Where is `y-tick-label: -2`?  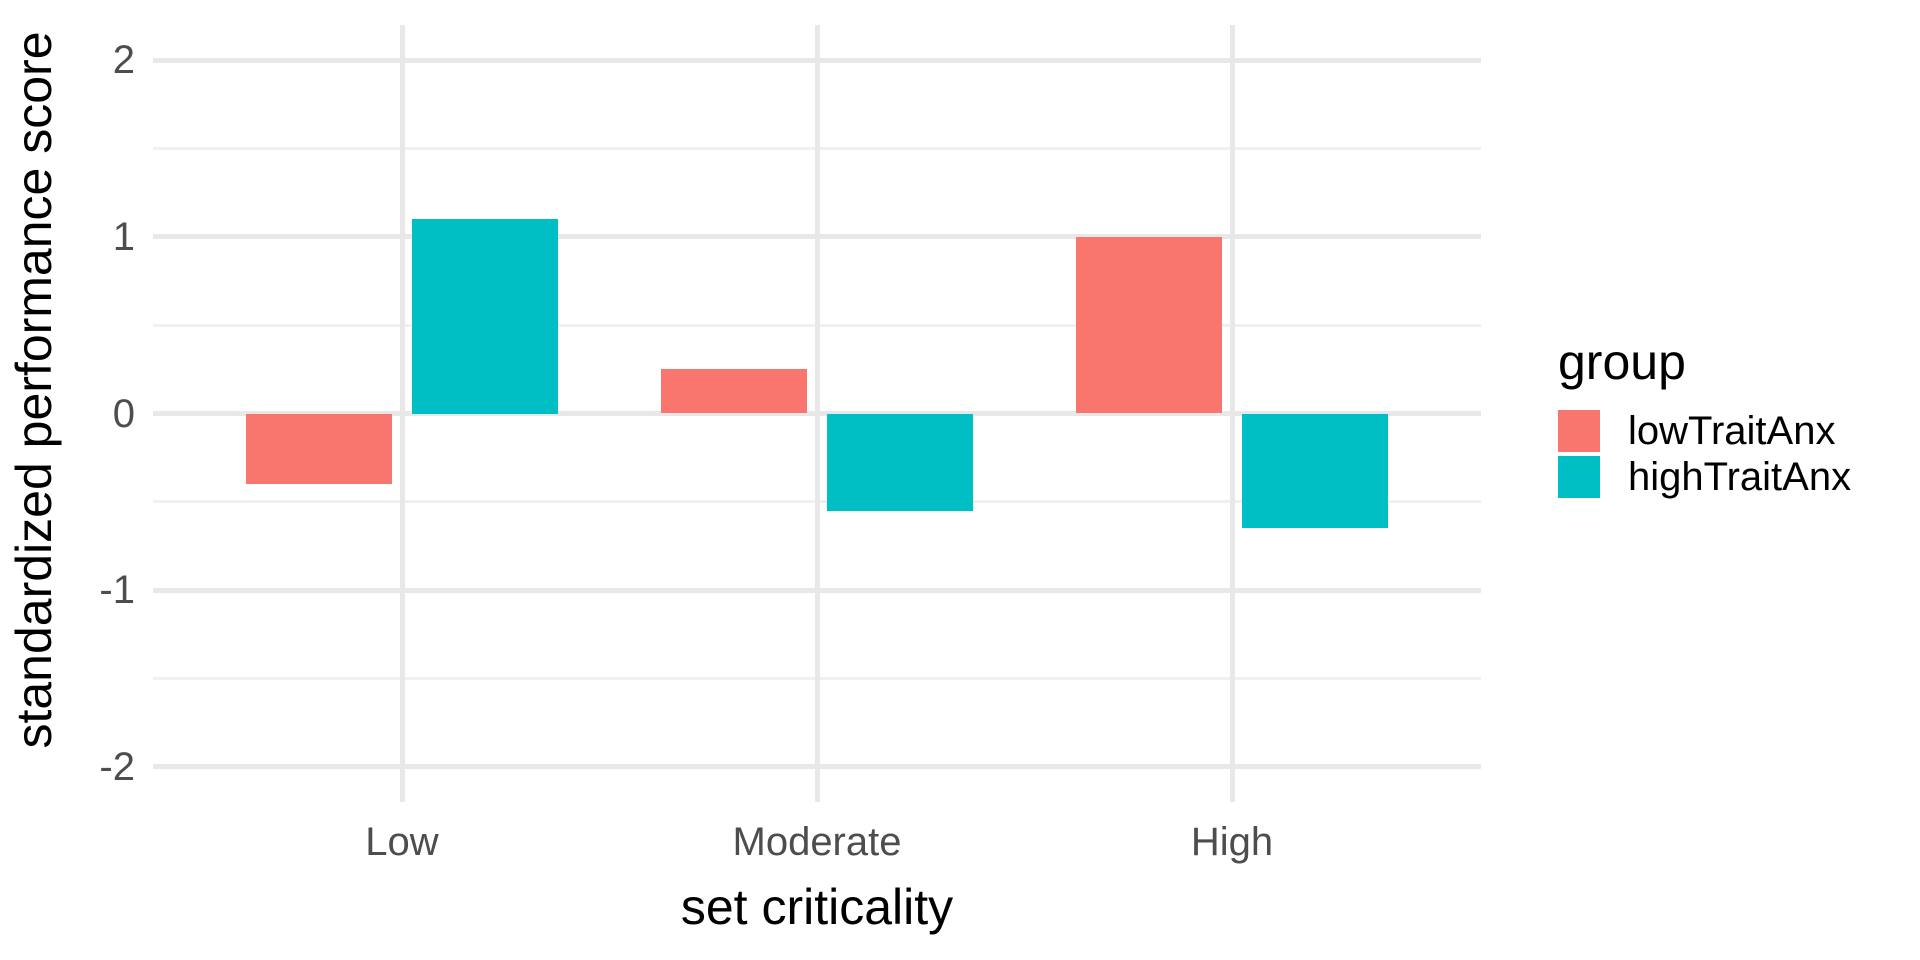 y-tick-label: -2 is located at coordinates (117, 766).